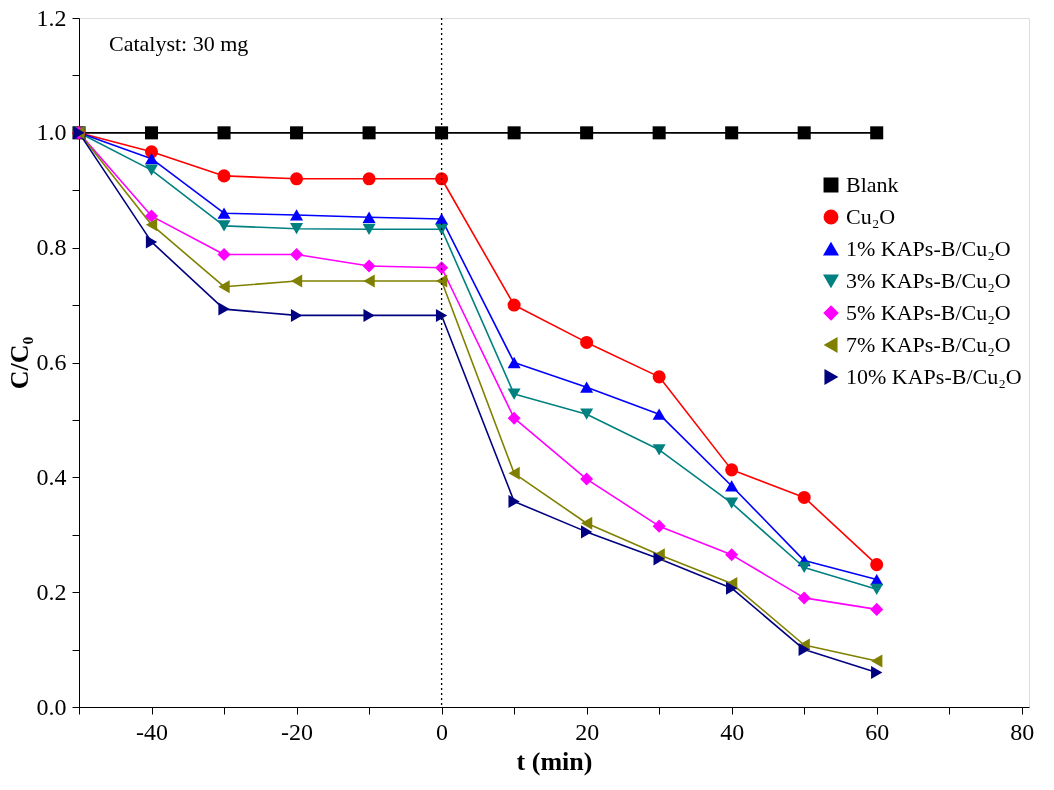 This screenshot has height=790, width=1054. I want to click on legend-label: 1% KAPs-B/Cu₂O, so click(928, 248).